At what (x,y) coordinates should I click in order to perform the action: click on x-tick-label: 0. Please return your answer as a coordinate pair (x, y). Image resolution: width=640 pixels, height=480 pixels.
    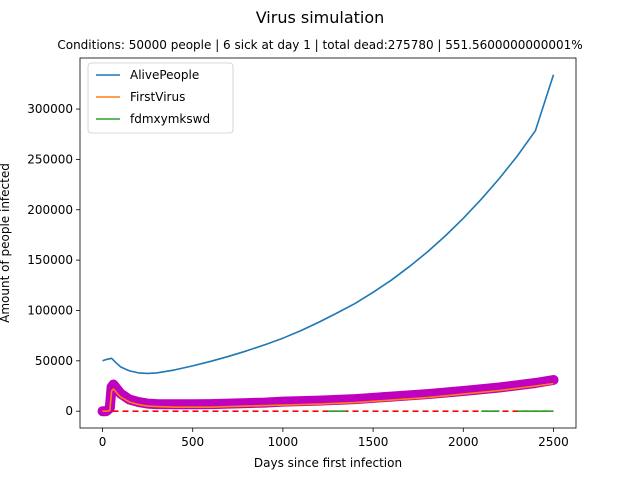
    Looking at the image, I should click on (103, 442).